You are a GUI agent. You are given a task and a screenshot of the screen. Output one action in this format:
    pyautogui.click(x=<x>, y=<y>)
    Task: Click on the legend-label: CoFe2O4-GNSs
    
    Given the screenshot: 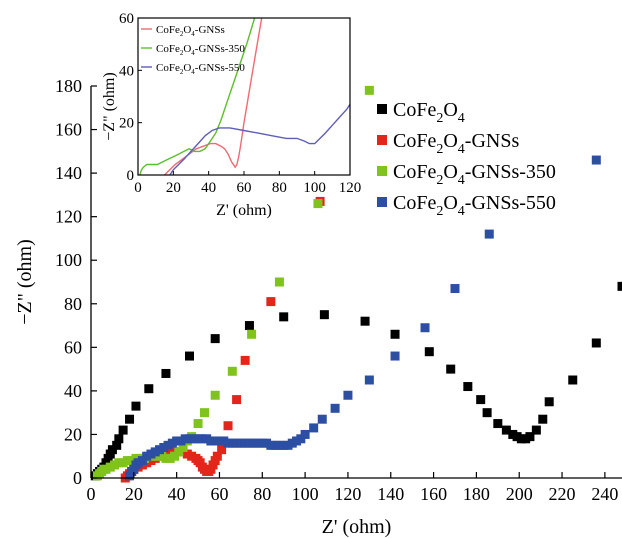 What is the action you would take?
    pyautogui.click(x=456, y=143)
    